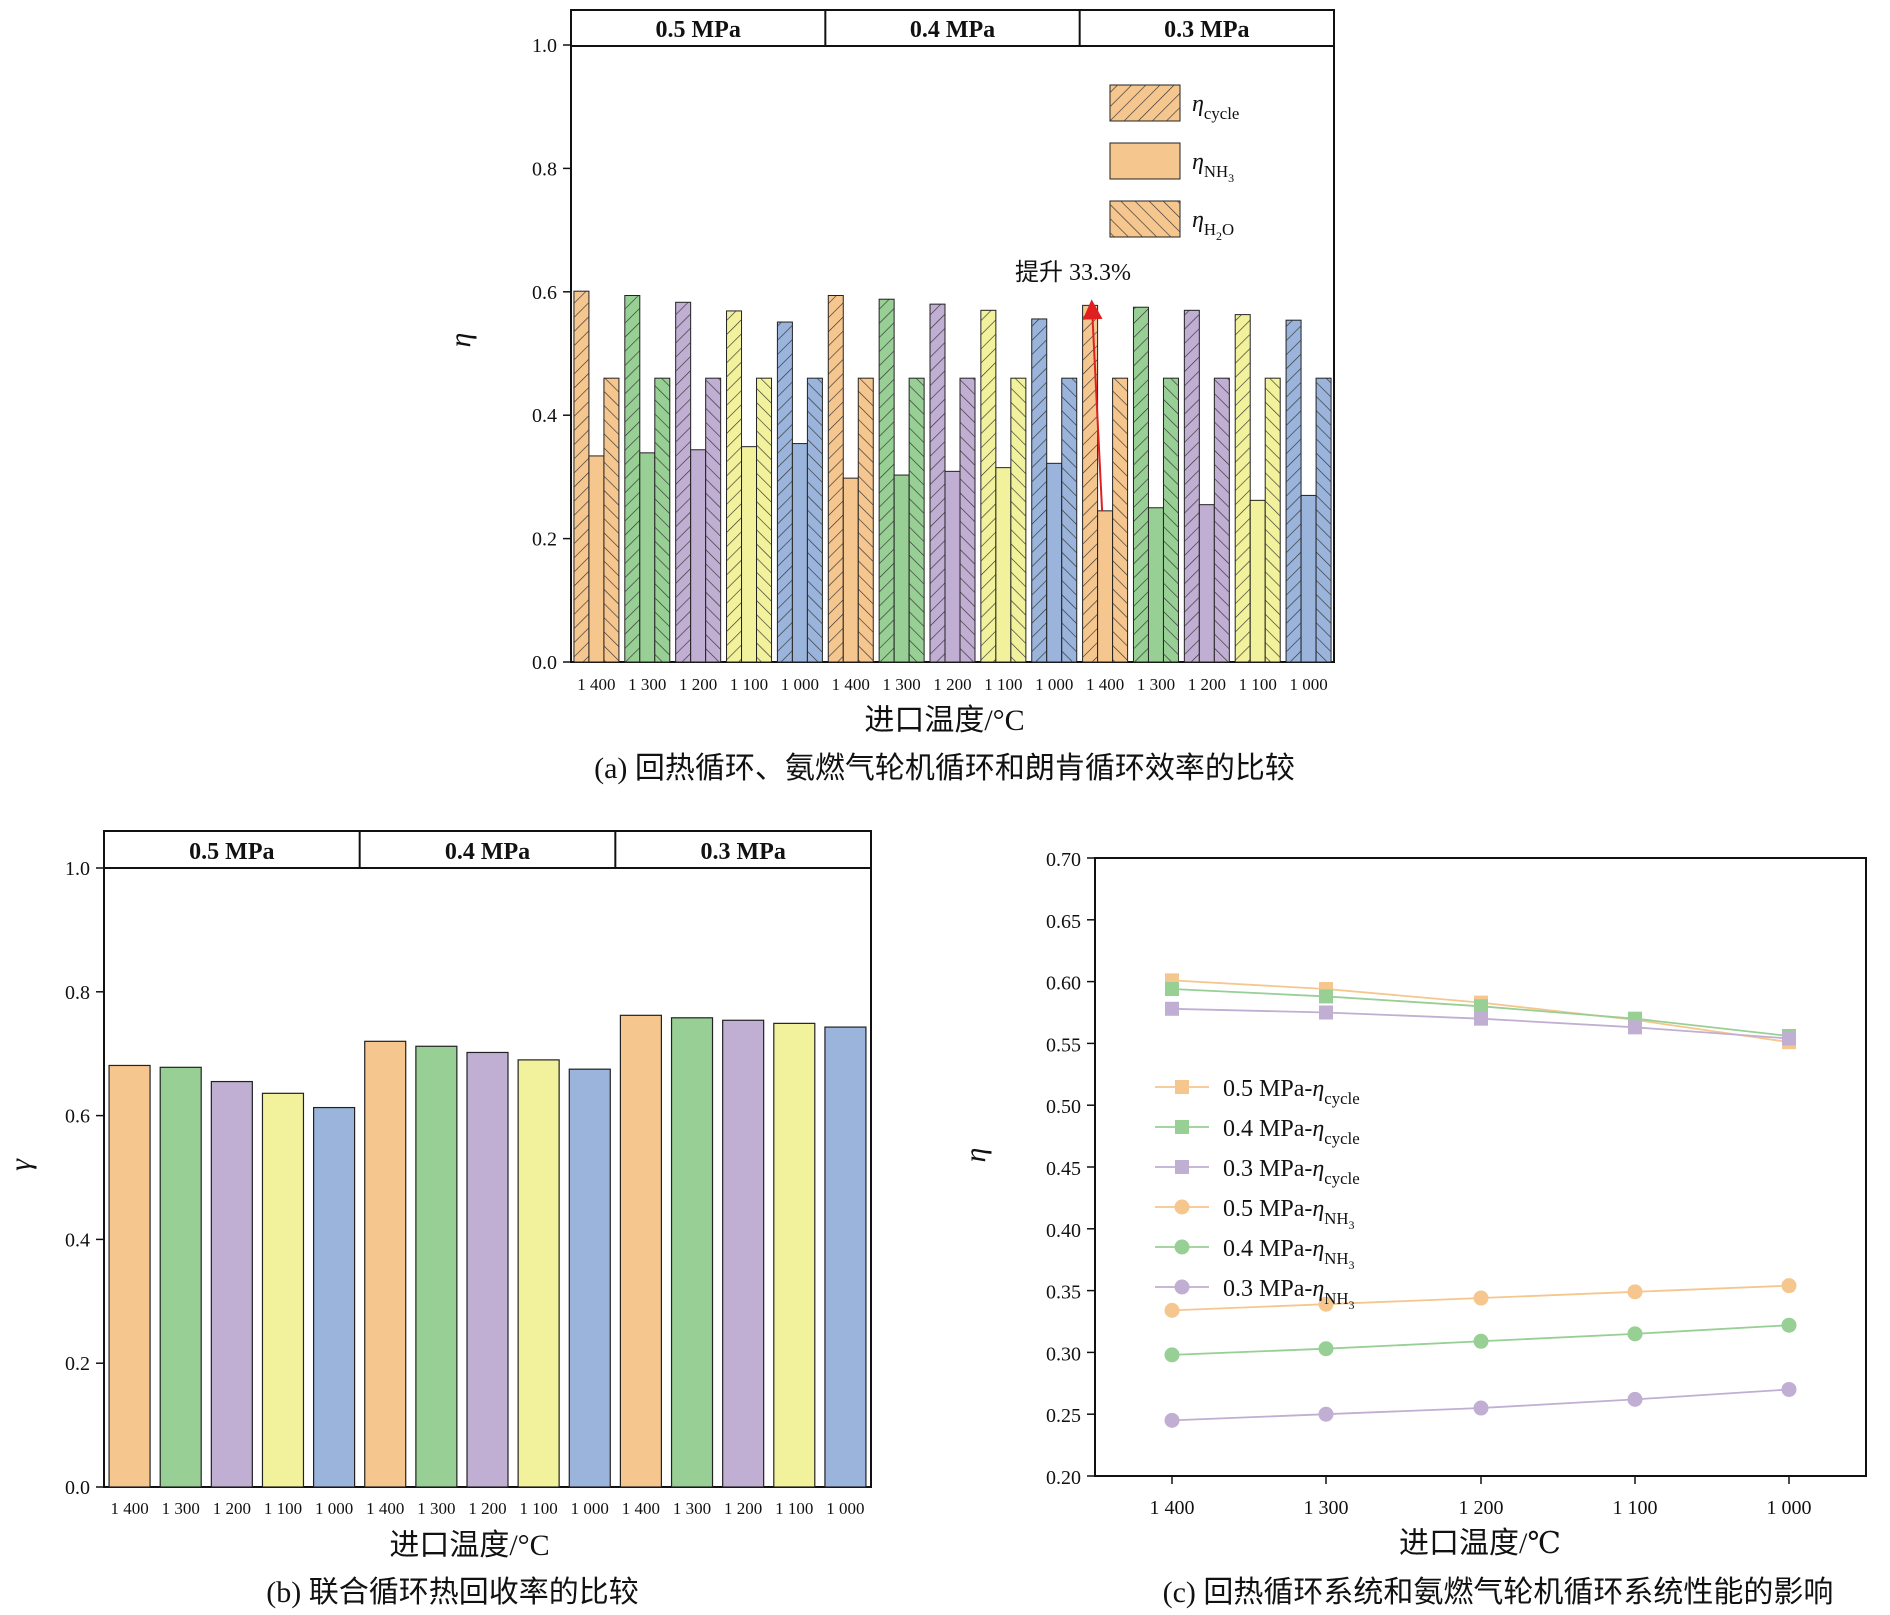  Describe the element at coordinates (1093, 405) in the screenshot. I see `annotation-arrow` at that location.